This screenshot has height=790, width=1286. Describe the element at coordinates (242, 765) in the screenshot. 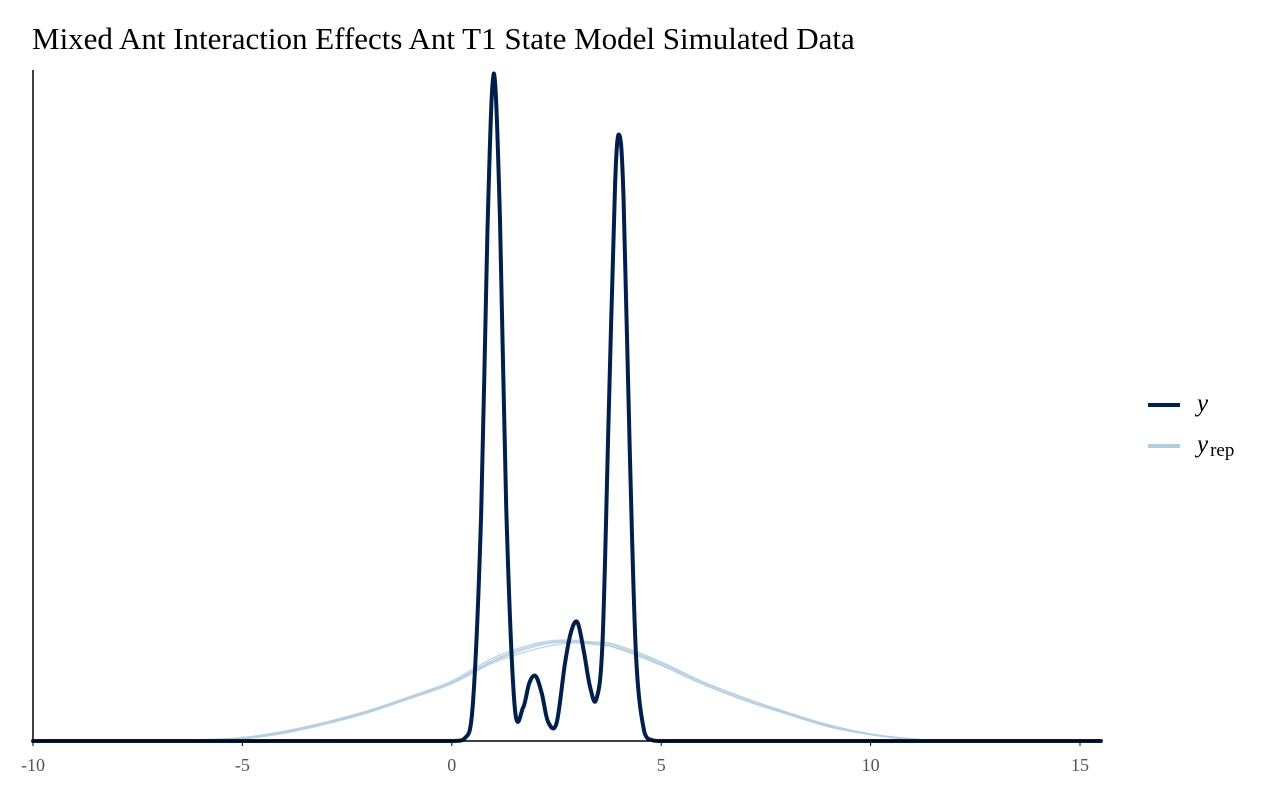

I see `x-tick-label: -5` at that location.